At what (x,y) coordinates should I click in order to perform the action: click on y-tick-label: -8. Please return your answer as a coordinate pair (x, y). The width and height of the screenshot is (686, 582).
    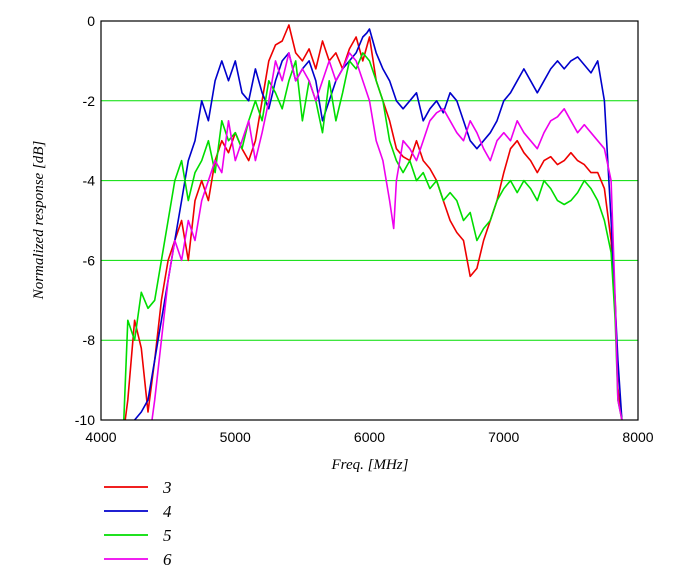
    Looking at the image, I should click on (89, 340).